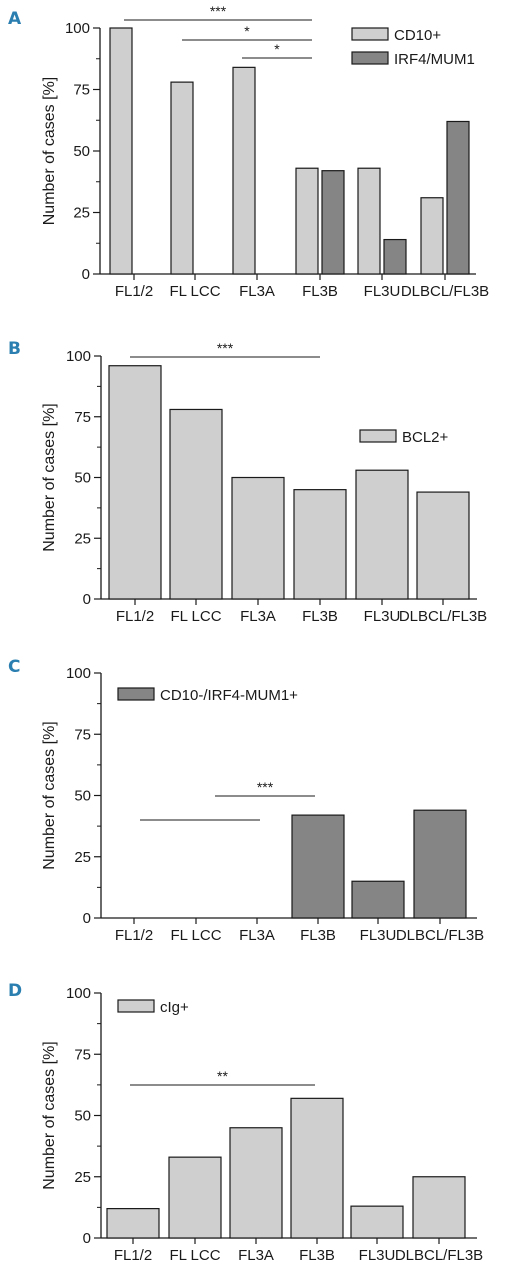 This screenshot has width=521, height=1280. I want to click on legend-label: BCL2+, so click(425, 437).